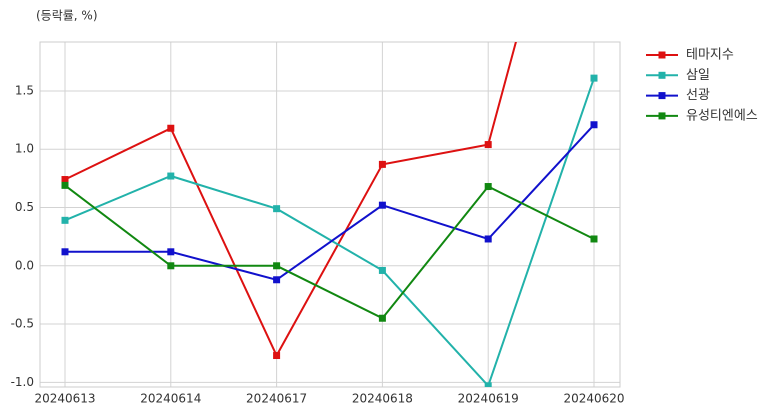 This screenshot has width=783, height=416. What do you see at coordinates (67, 16) in the screenshot?
I see `annotation: (등락률, %)` at bounding box center [67, 16].